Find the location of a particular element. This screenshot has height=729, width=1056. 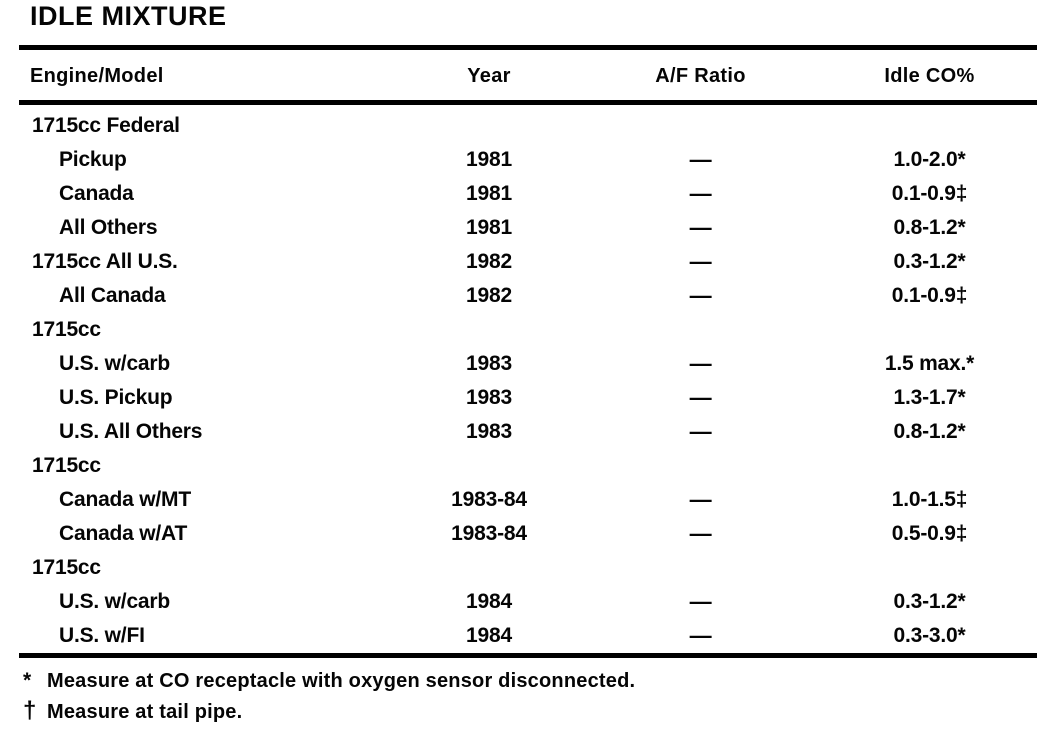

idle-co-cell: 1.5 max.* is located at coordinates (929, 363).